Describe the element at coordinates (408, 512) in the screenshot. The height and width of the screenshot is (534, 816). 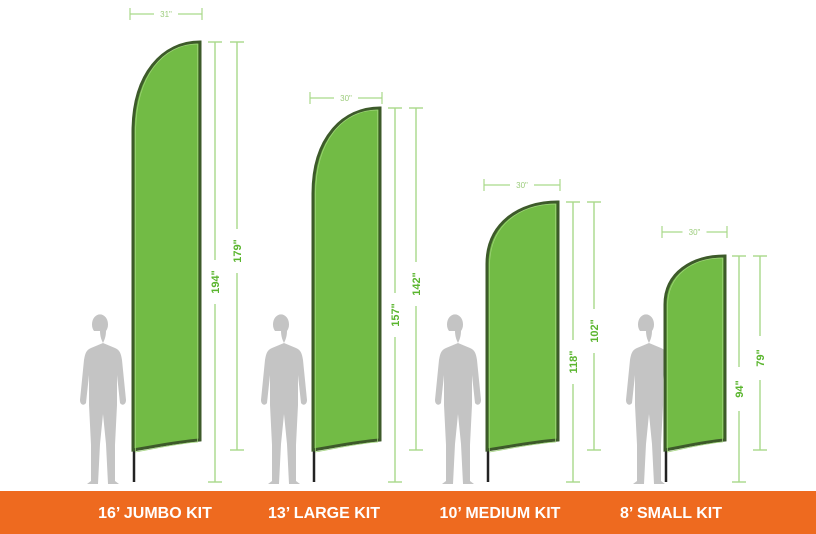
I see `kit-label-banner` at that location.